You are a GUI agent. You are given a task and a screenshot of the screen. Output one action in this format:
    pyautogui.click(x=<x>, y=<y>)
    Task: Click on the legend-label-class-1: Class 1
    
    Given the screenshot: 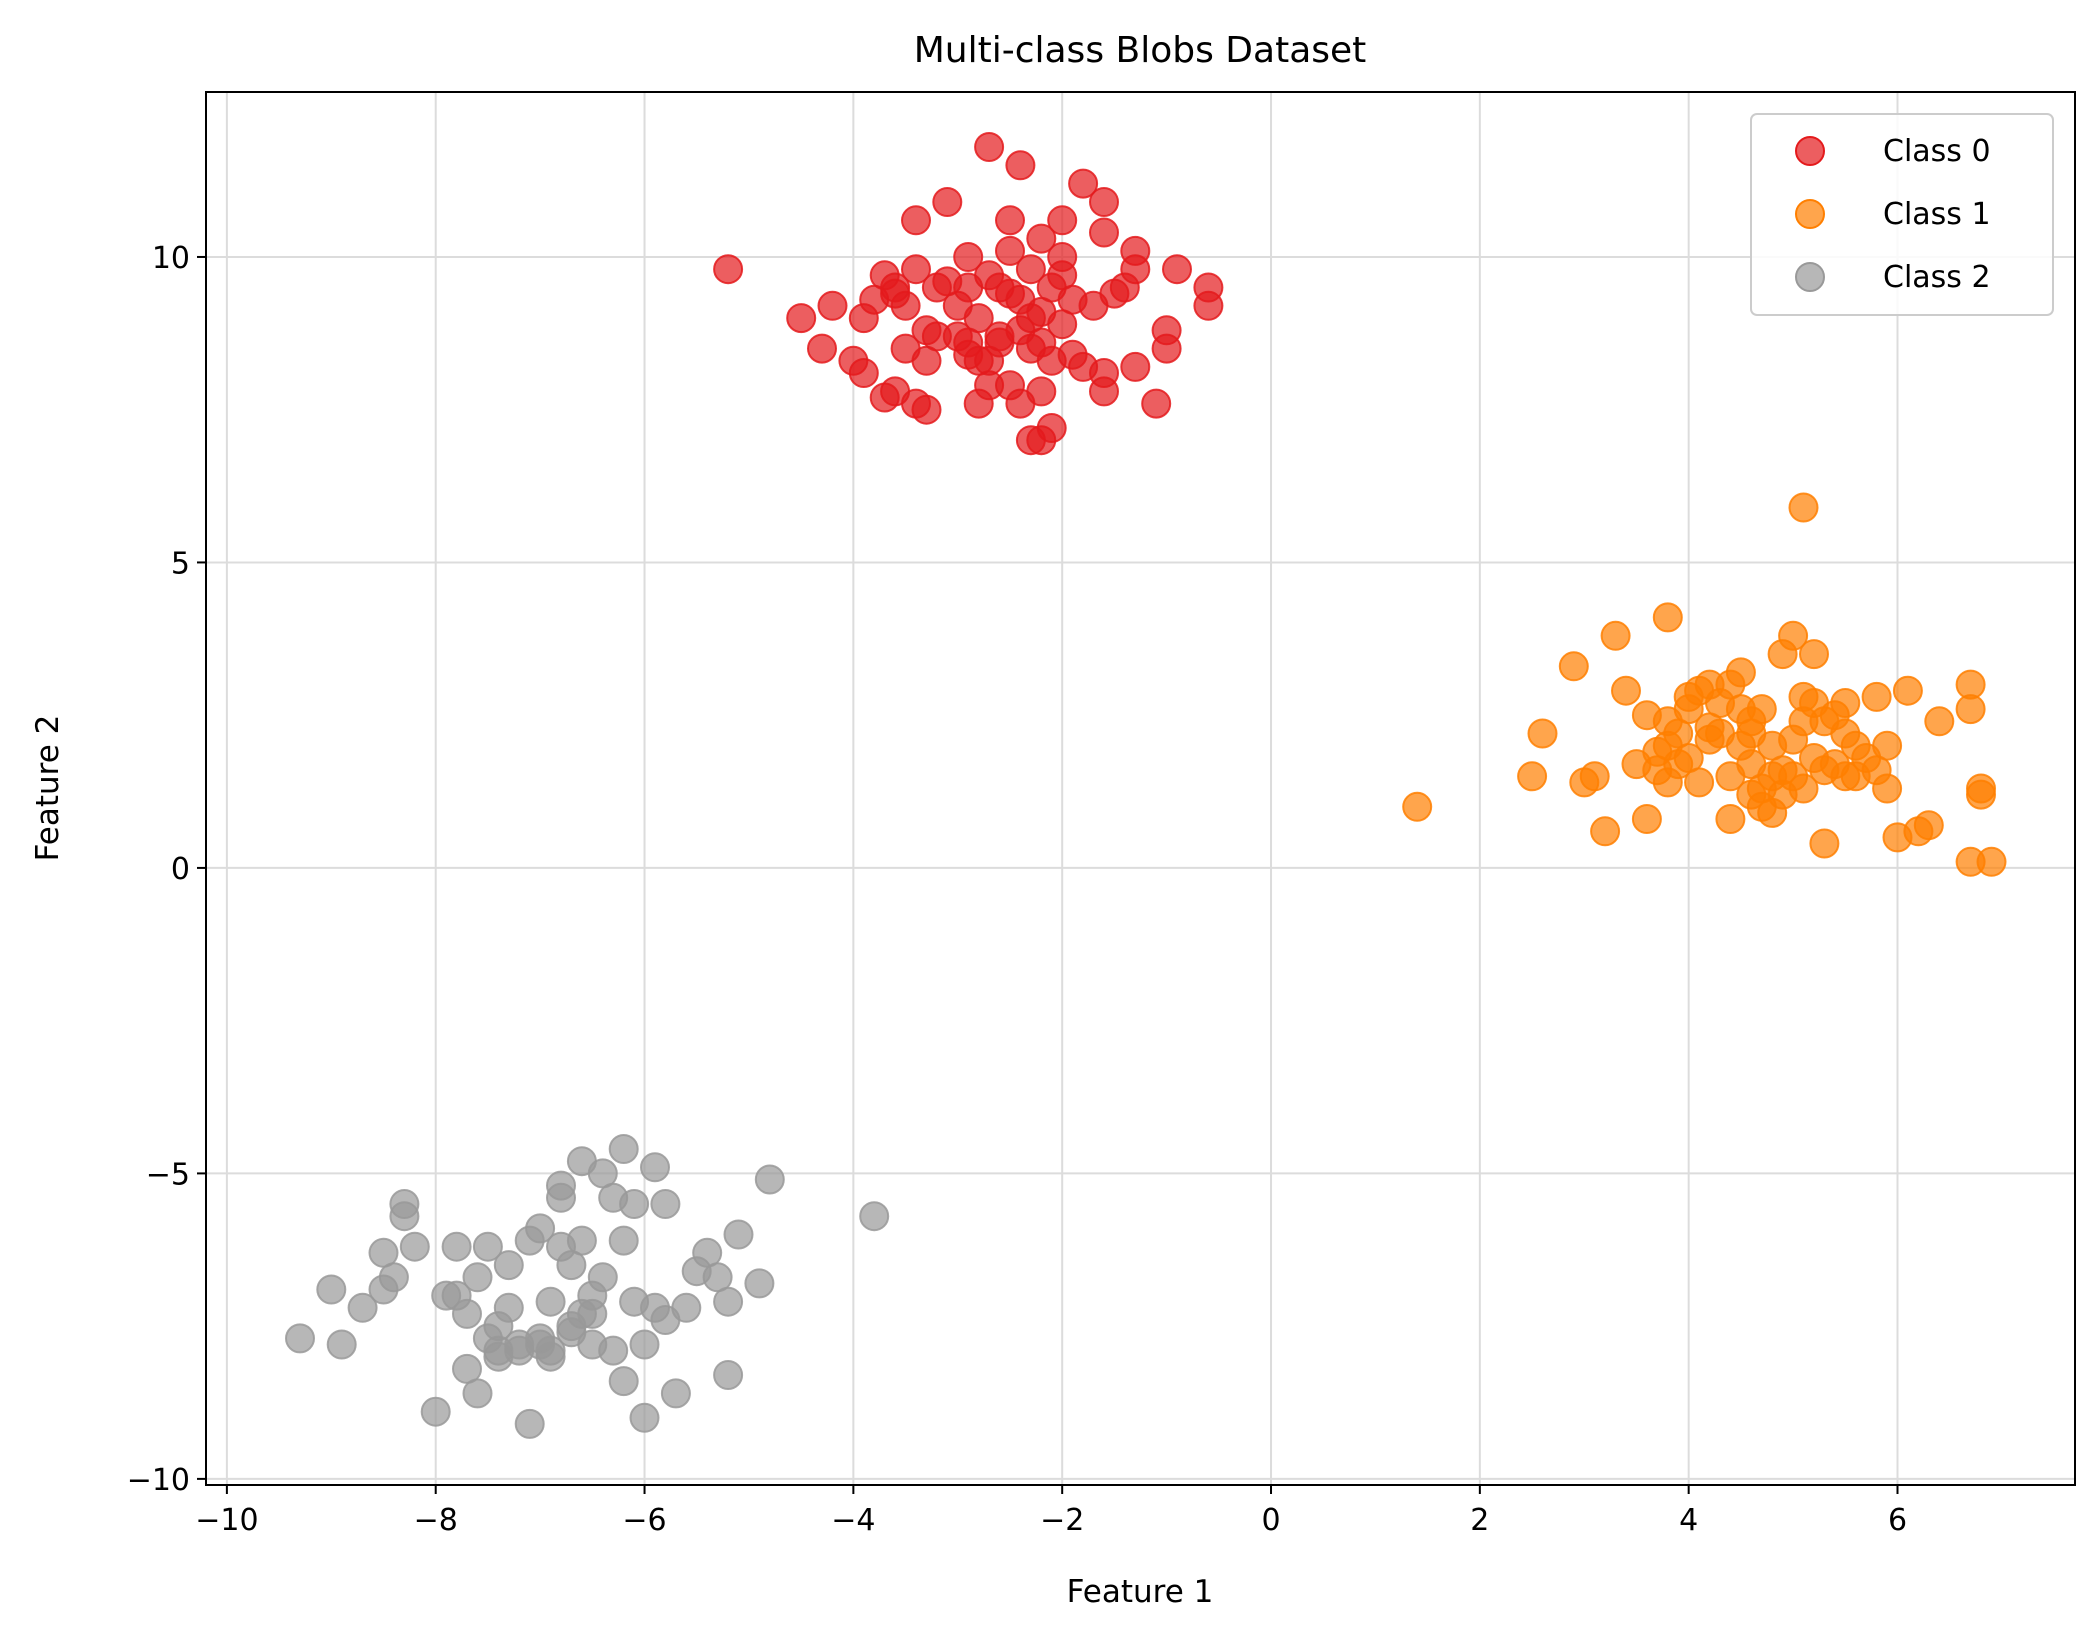 What is the action you would take?
    pyautogui.click(x=1937, y=214)
    